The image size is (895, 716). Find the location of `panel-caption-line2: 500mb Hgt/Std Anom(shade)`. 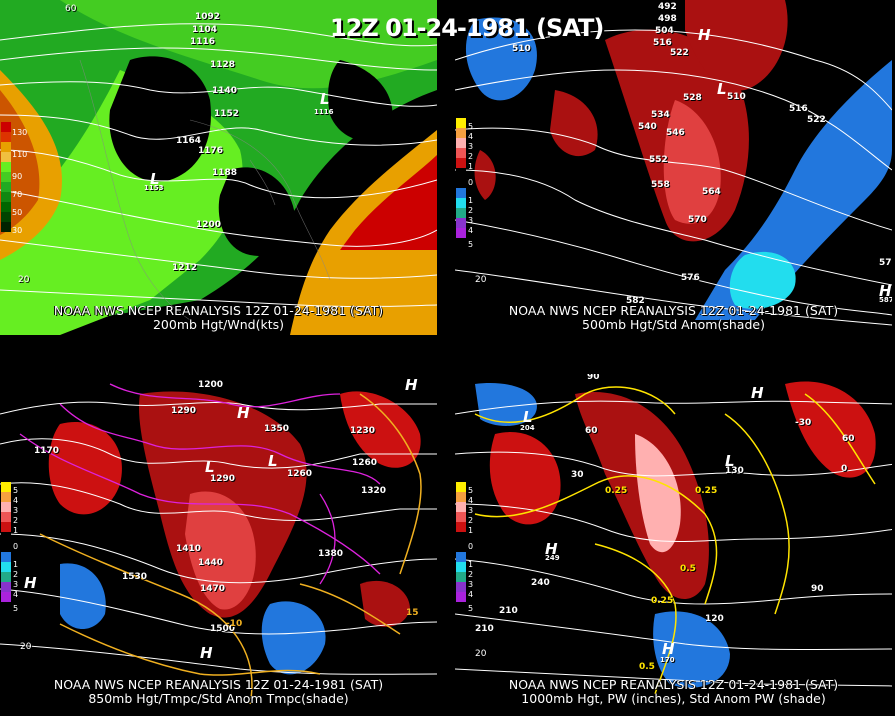

panel-caption-line2: 500mb Hgt/Std Anom(shade) is located at coordinates (673, 324).